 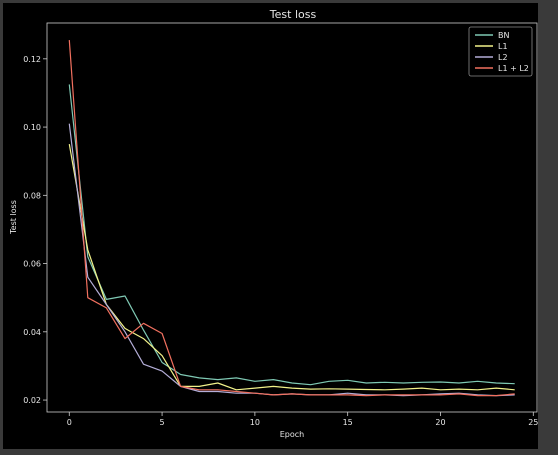 What do you see at coordinates (35, 230) in the screenshot?
I see `y-axis: 0.02 0.04 0.06 0.08 0.10 0.12` at bounding box center [35, 230].